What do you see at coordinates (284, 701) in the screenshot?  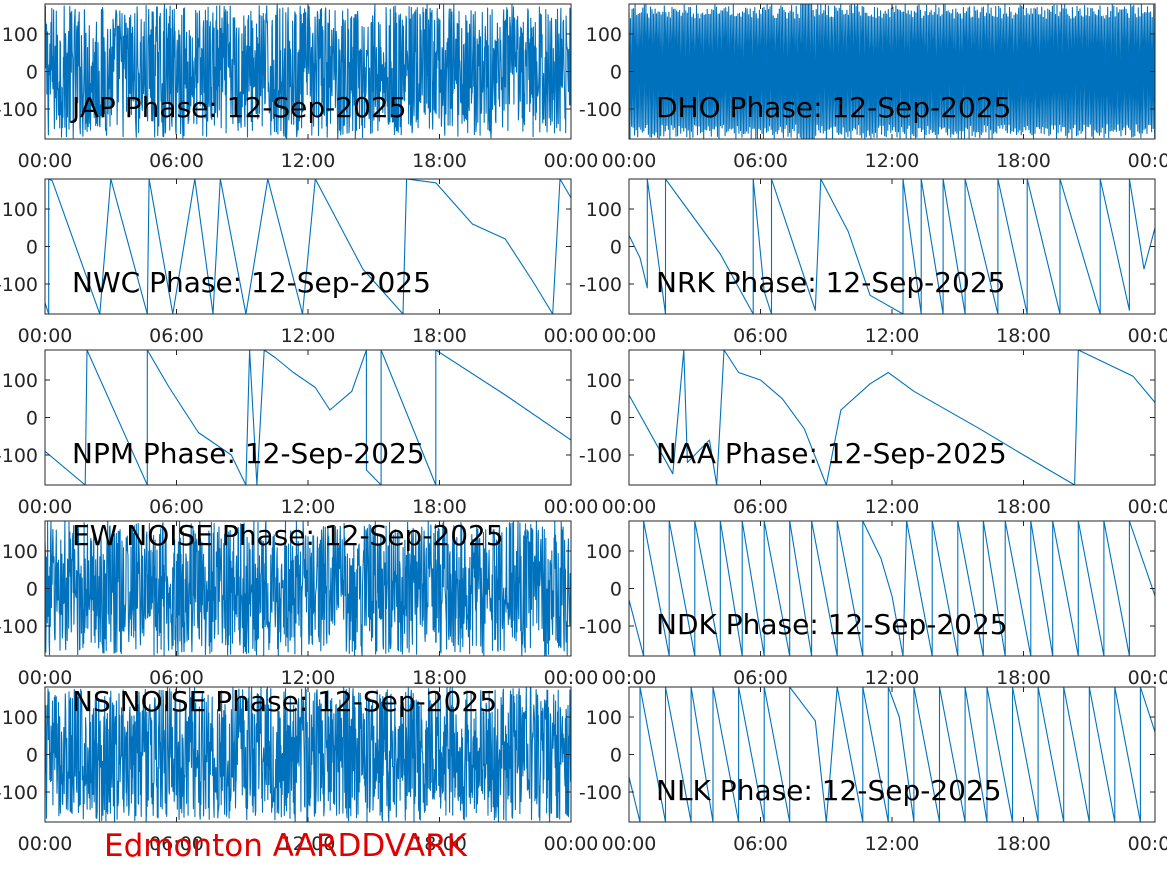 I see `panel-title: NS NOISE Phase: 12-Sep-2025` at bounding box center [284, 701].